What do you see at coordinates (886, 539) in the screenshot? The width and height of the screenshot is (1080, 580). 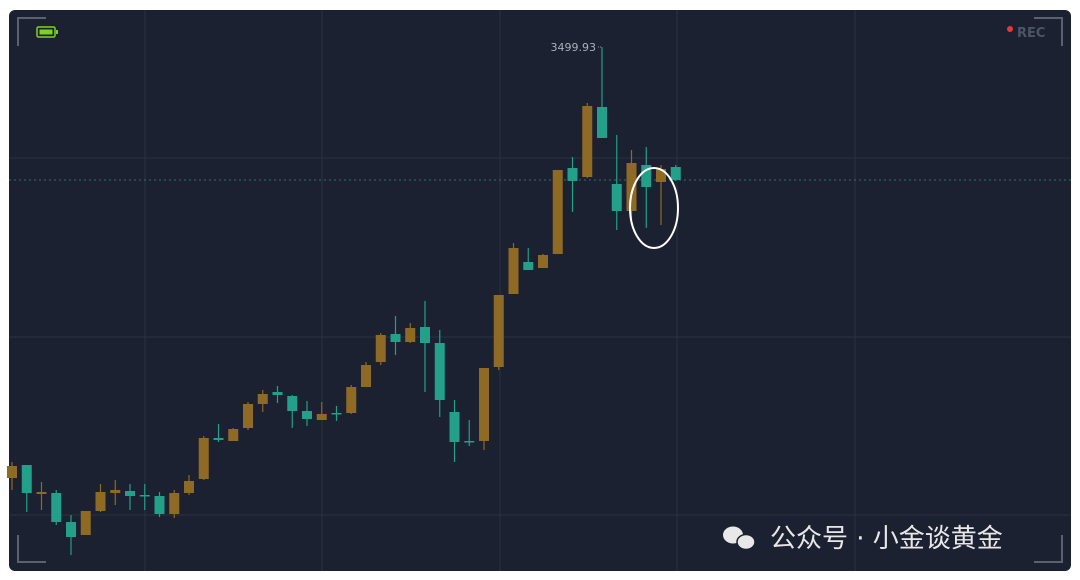 I see `watermark-text: 公众号 · 小金谈黄金` at bounding box center [886, 539].